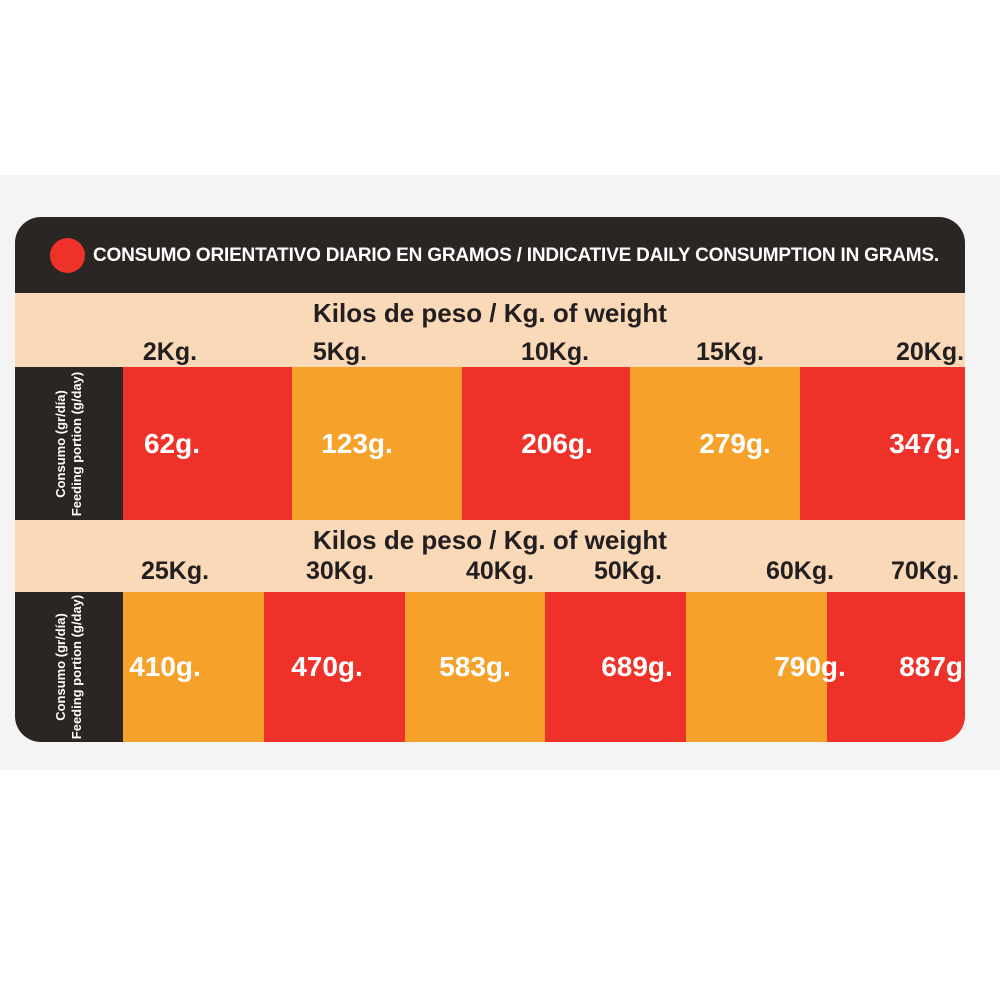 Image resolution: width=1000 pixels, height=1000 pixels. What do you see at coordinates (925, 571) in the screenshot?
I see `weight-label: 70Kg.` at bounding box center [925, 571].